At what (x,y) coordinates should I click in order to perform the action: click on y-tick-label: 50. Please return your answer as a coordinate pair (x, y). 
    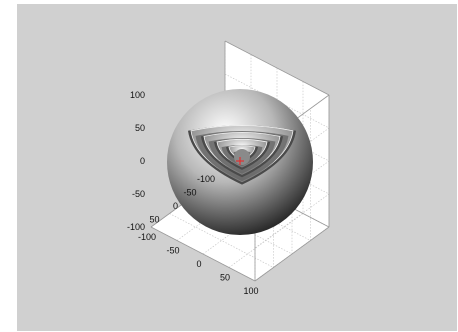
    Looking at the image, I should click on (154, 220).